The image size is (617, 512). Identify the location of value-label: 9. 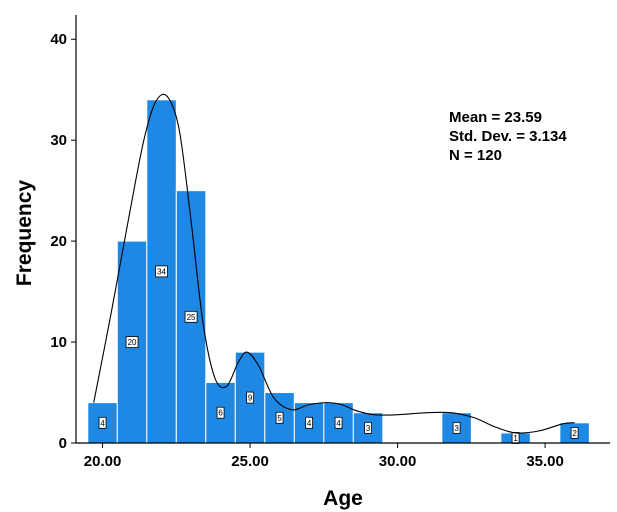
(250, 398).